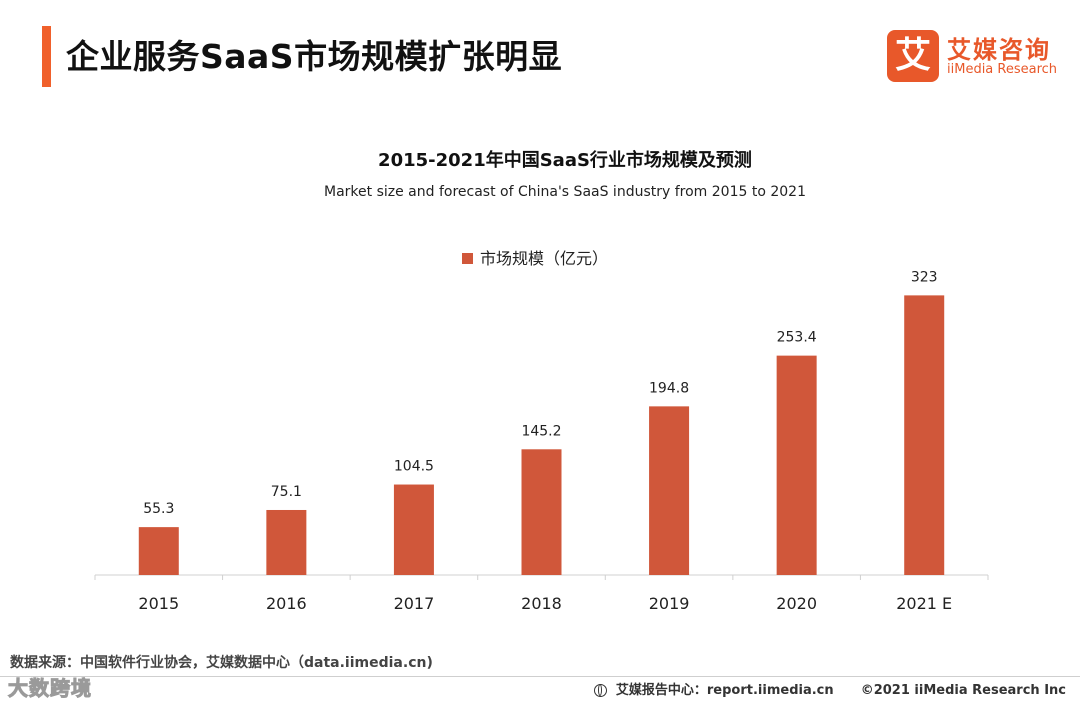  What do you see at coordinates (796, 465) in the screenshot?
I see `bar-2020` at bounding box center [796, 465].